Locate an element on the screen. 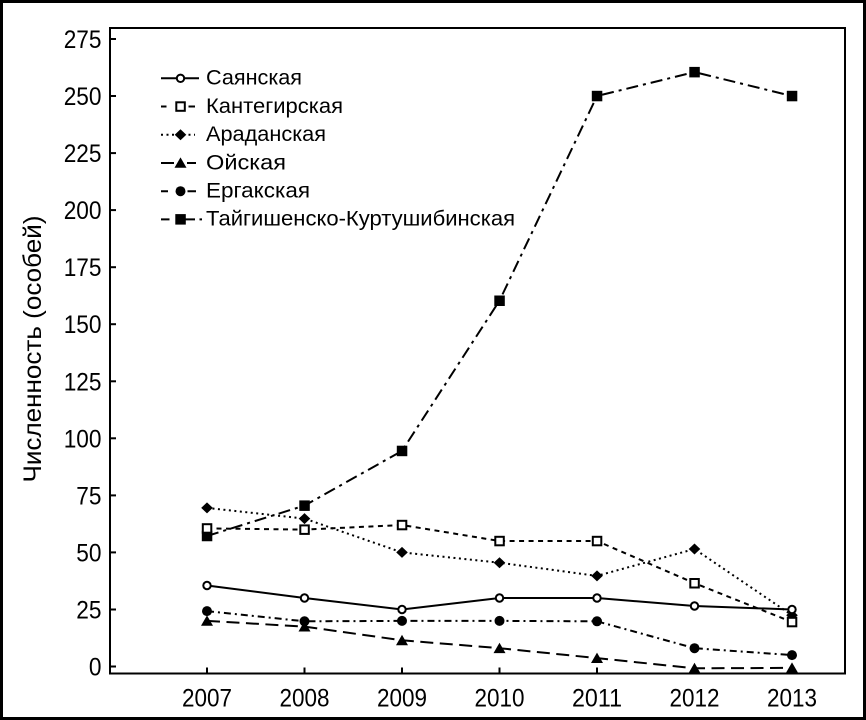  svg-text: 2011 is located at coordinates (597, 699).